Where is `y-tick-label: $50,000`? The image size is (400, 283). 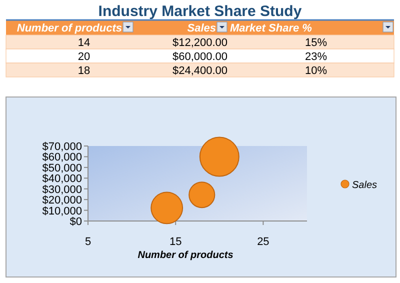 y-tick-label: $50,000 is located at coordinates (62, 168).